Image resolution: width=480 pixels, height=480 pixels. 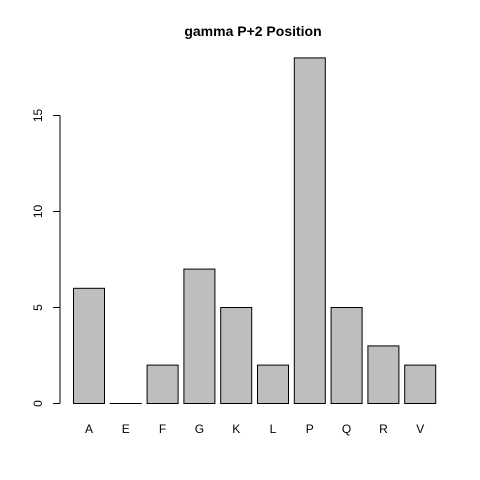 What do you see at coordinates (309, 231) in the screenshot?
I see `bar-P` at bounding box center [309, 231].